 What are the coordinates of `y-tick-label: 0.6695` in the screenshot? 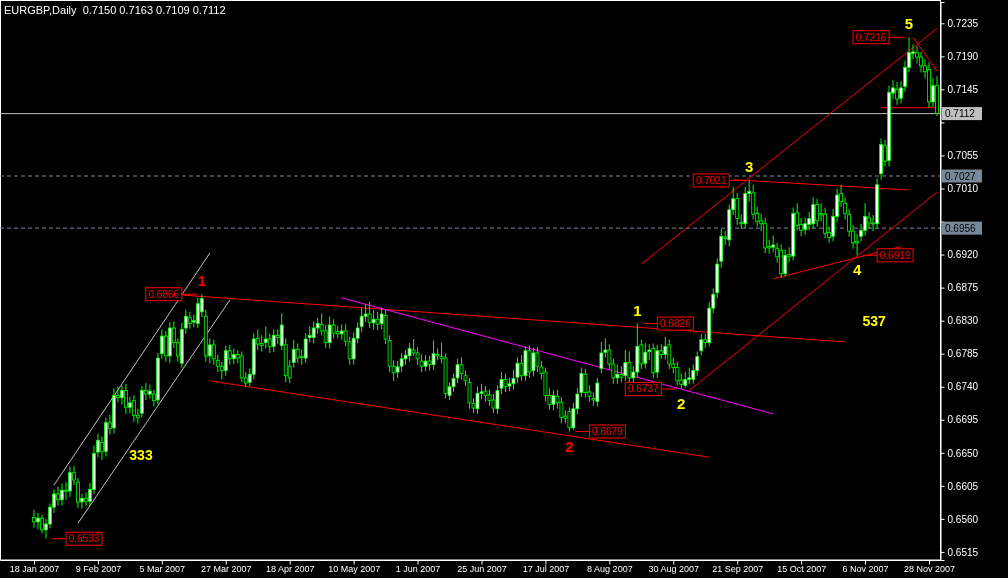 It's located at (963, 420).